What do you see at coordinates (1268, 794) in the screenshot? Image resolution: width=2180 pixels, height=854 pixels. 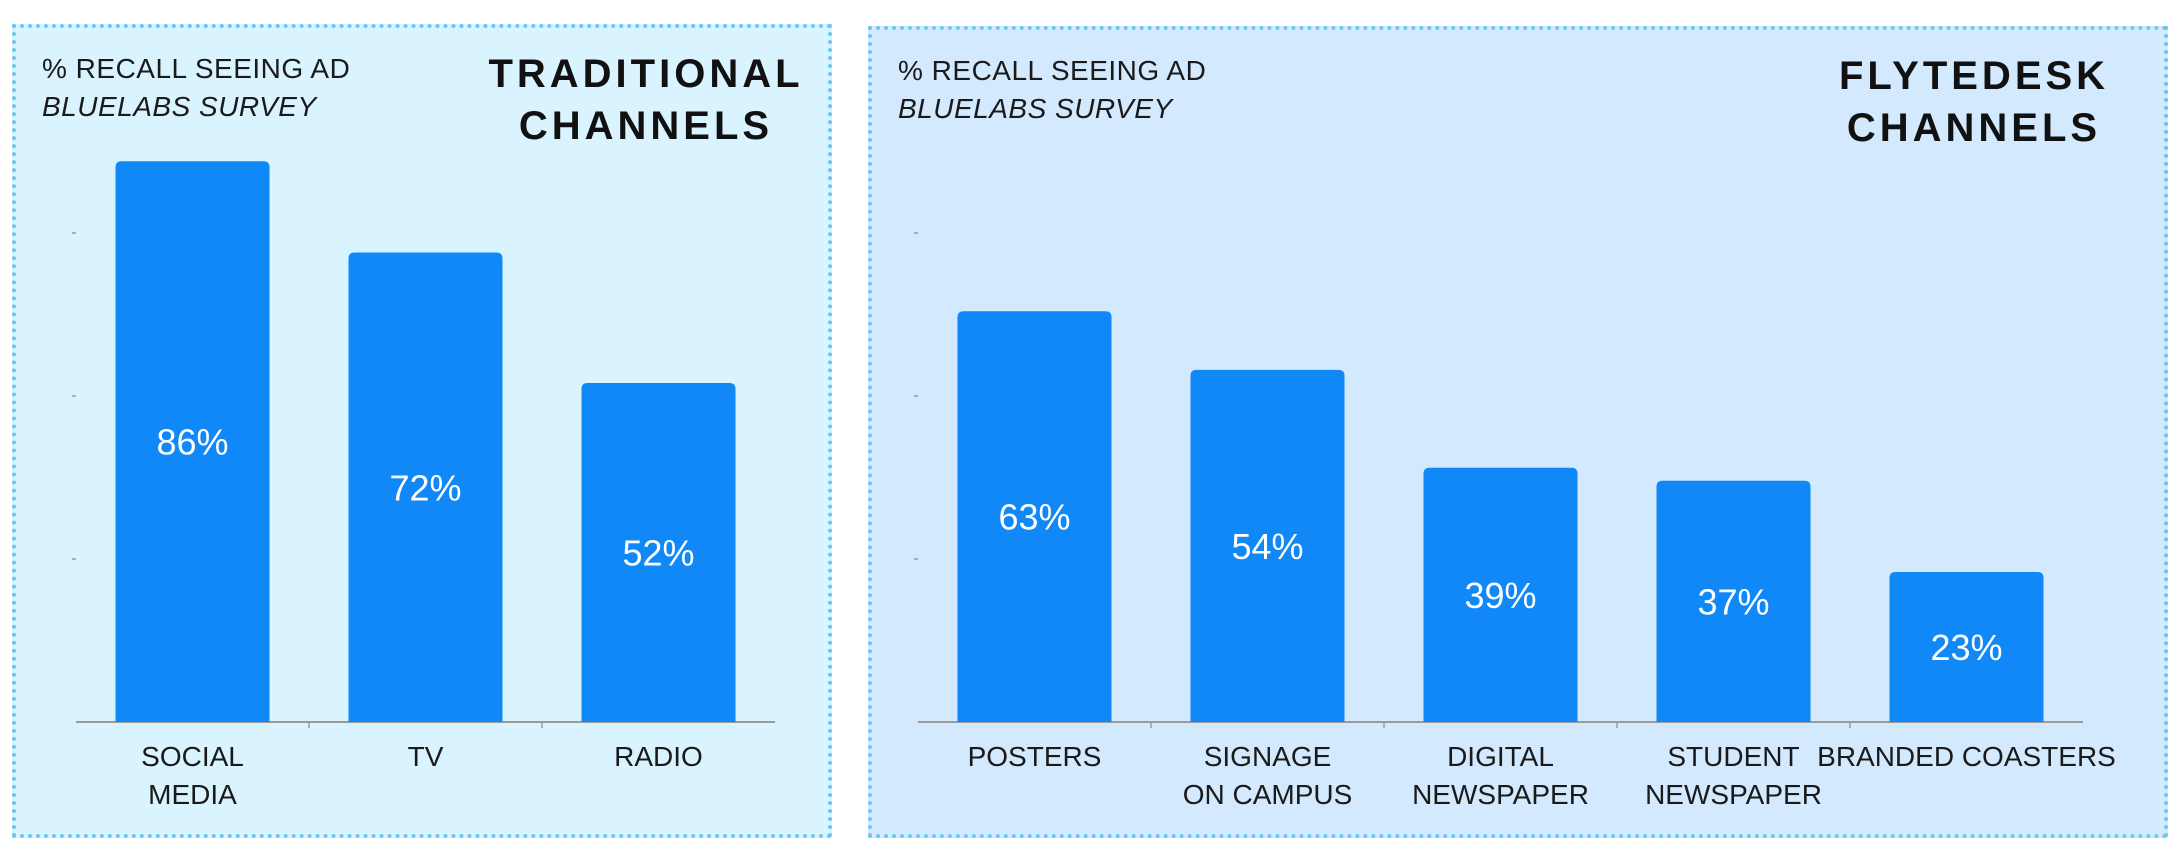 I see `x-tick-label: ON CAMPUS` at bounding box center [1268, 794].